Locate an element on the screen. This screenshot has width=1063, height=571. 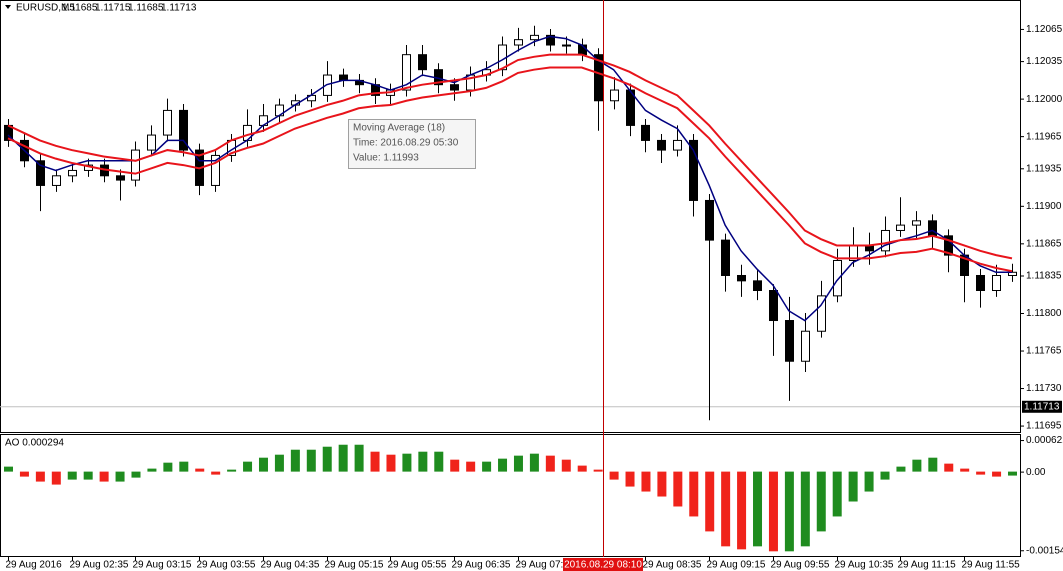
x-tick-label: 29 Aug 04:35 is located at coordinates (290, 565).